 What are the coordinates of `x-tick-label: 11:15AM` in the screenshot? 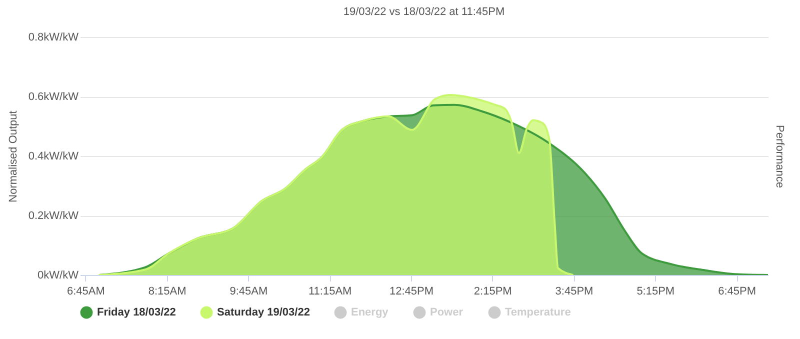 It's located at (330, 292).